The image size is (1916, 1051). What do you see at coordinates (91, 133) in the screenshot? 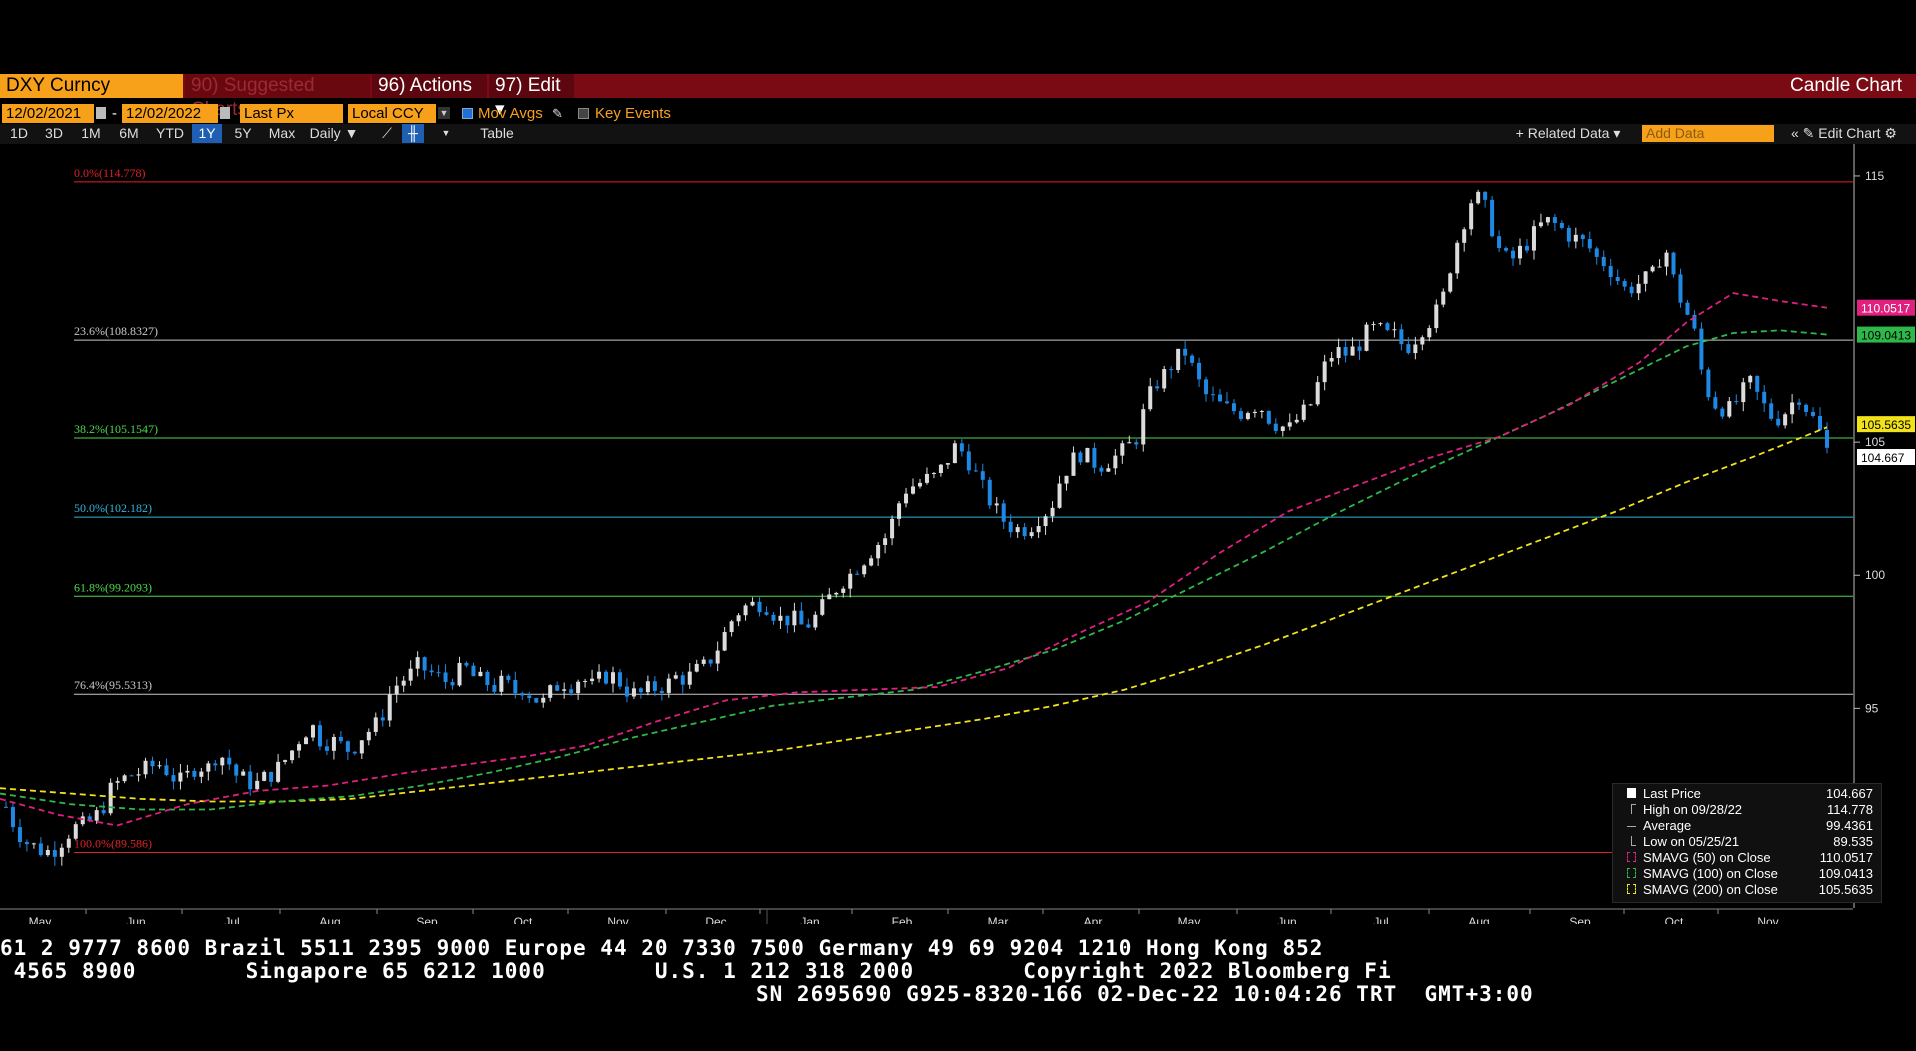
I see `period-1m-button: 1M` at bounding box center [91, 133].